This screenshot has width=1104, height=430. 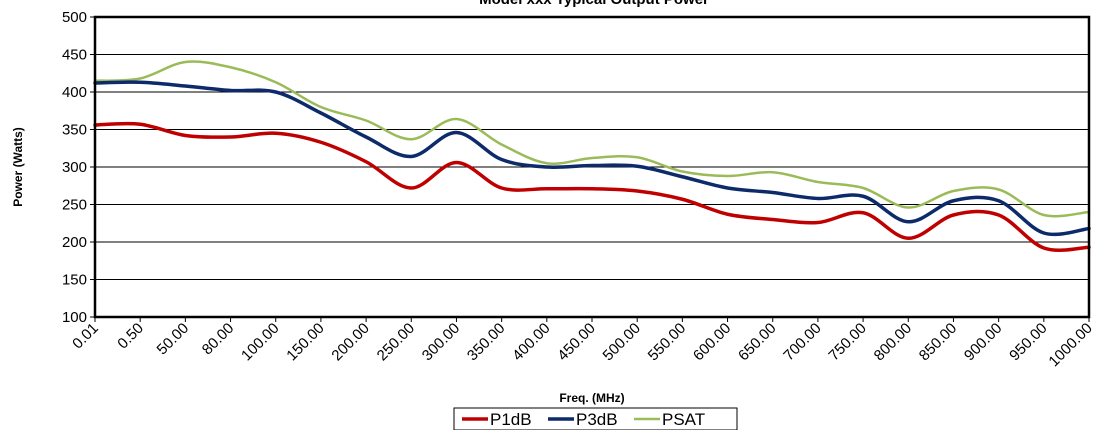 I want to click on y-tick-label: 400, so click(x=74, y=92).